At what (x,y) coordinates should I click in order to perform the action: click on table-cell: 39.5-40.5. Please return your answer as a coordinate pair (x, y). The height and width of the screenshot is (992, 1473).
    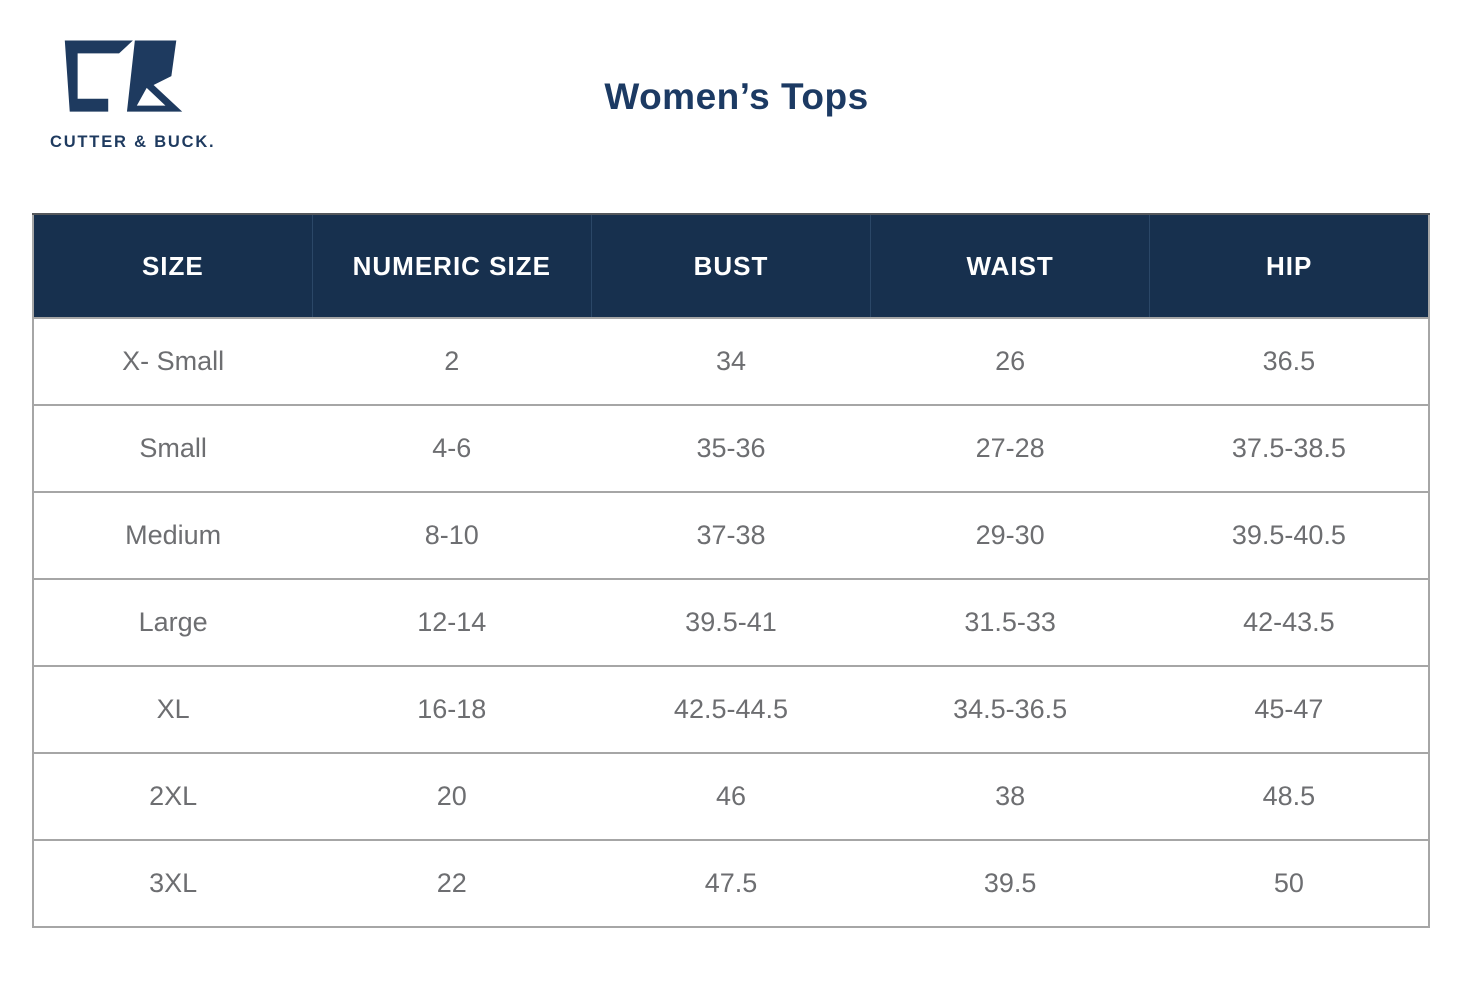
    Looking at the image, I should click on (1289, 535).